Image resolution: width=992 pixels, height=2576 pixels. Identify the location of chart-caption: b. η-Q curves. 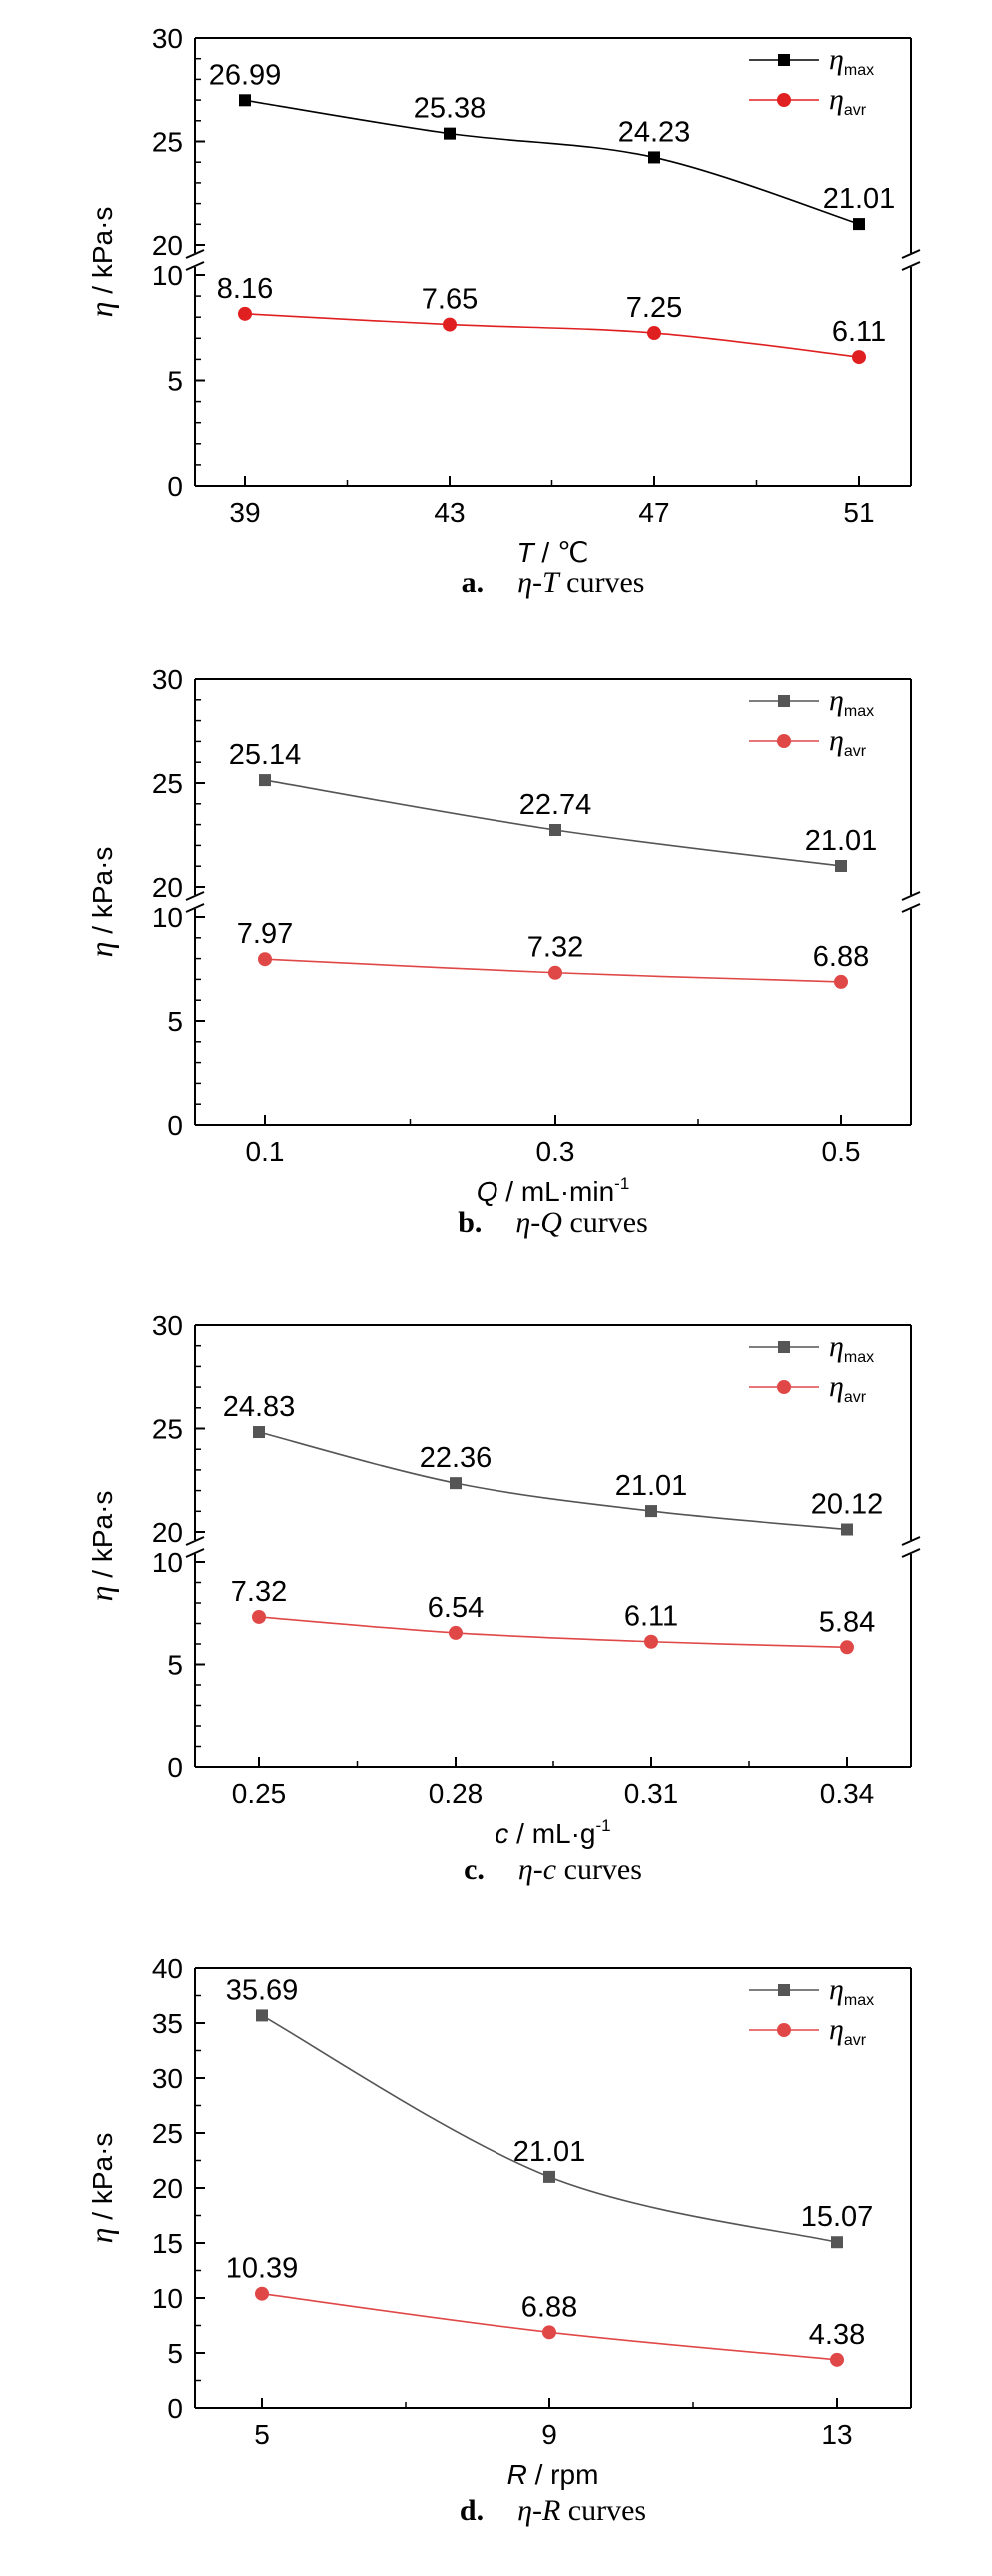
(553, 1222).